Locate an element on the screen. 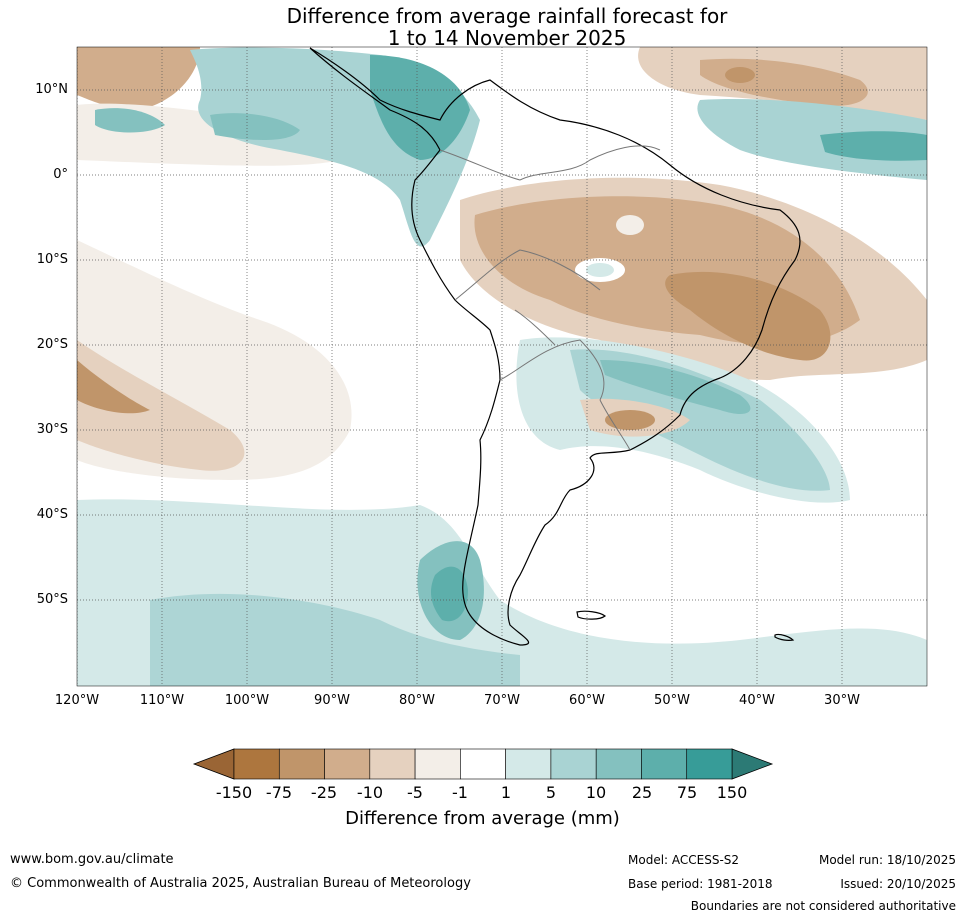  lat-label-0: 0° is located at coordinates (60, 174).